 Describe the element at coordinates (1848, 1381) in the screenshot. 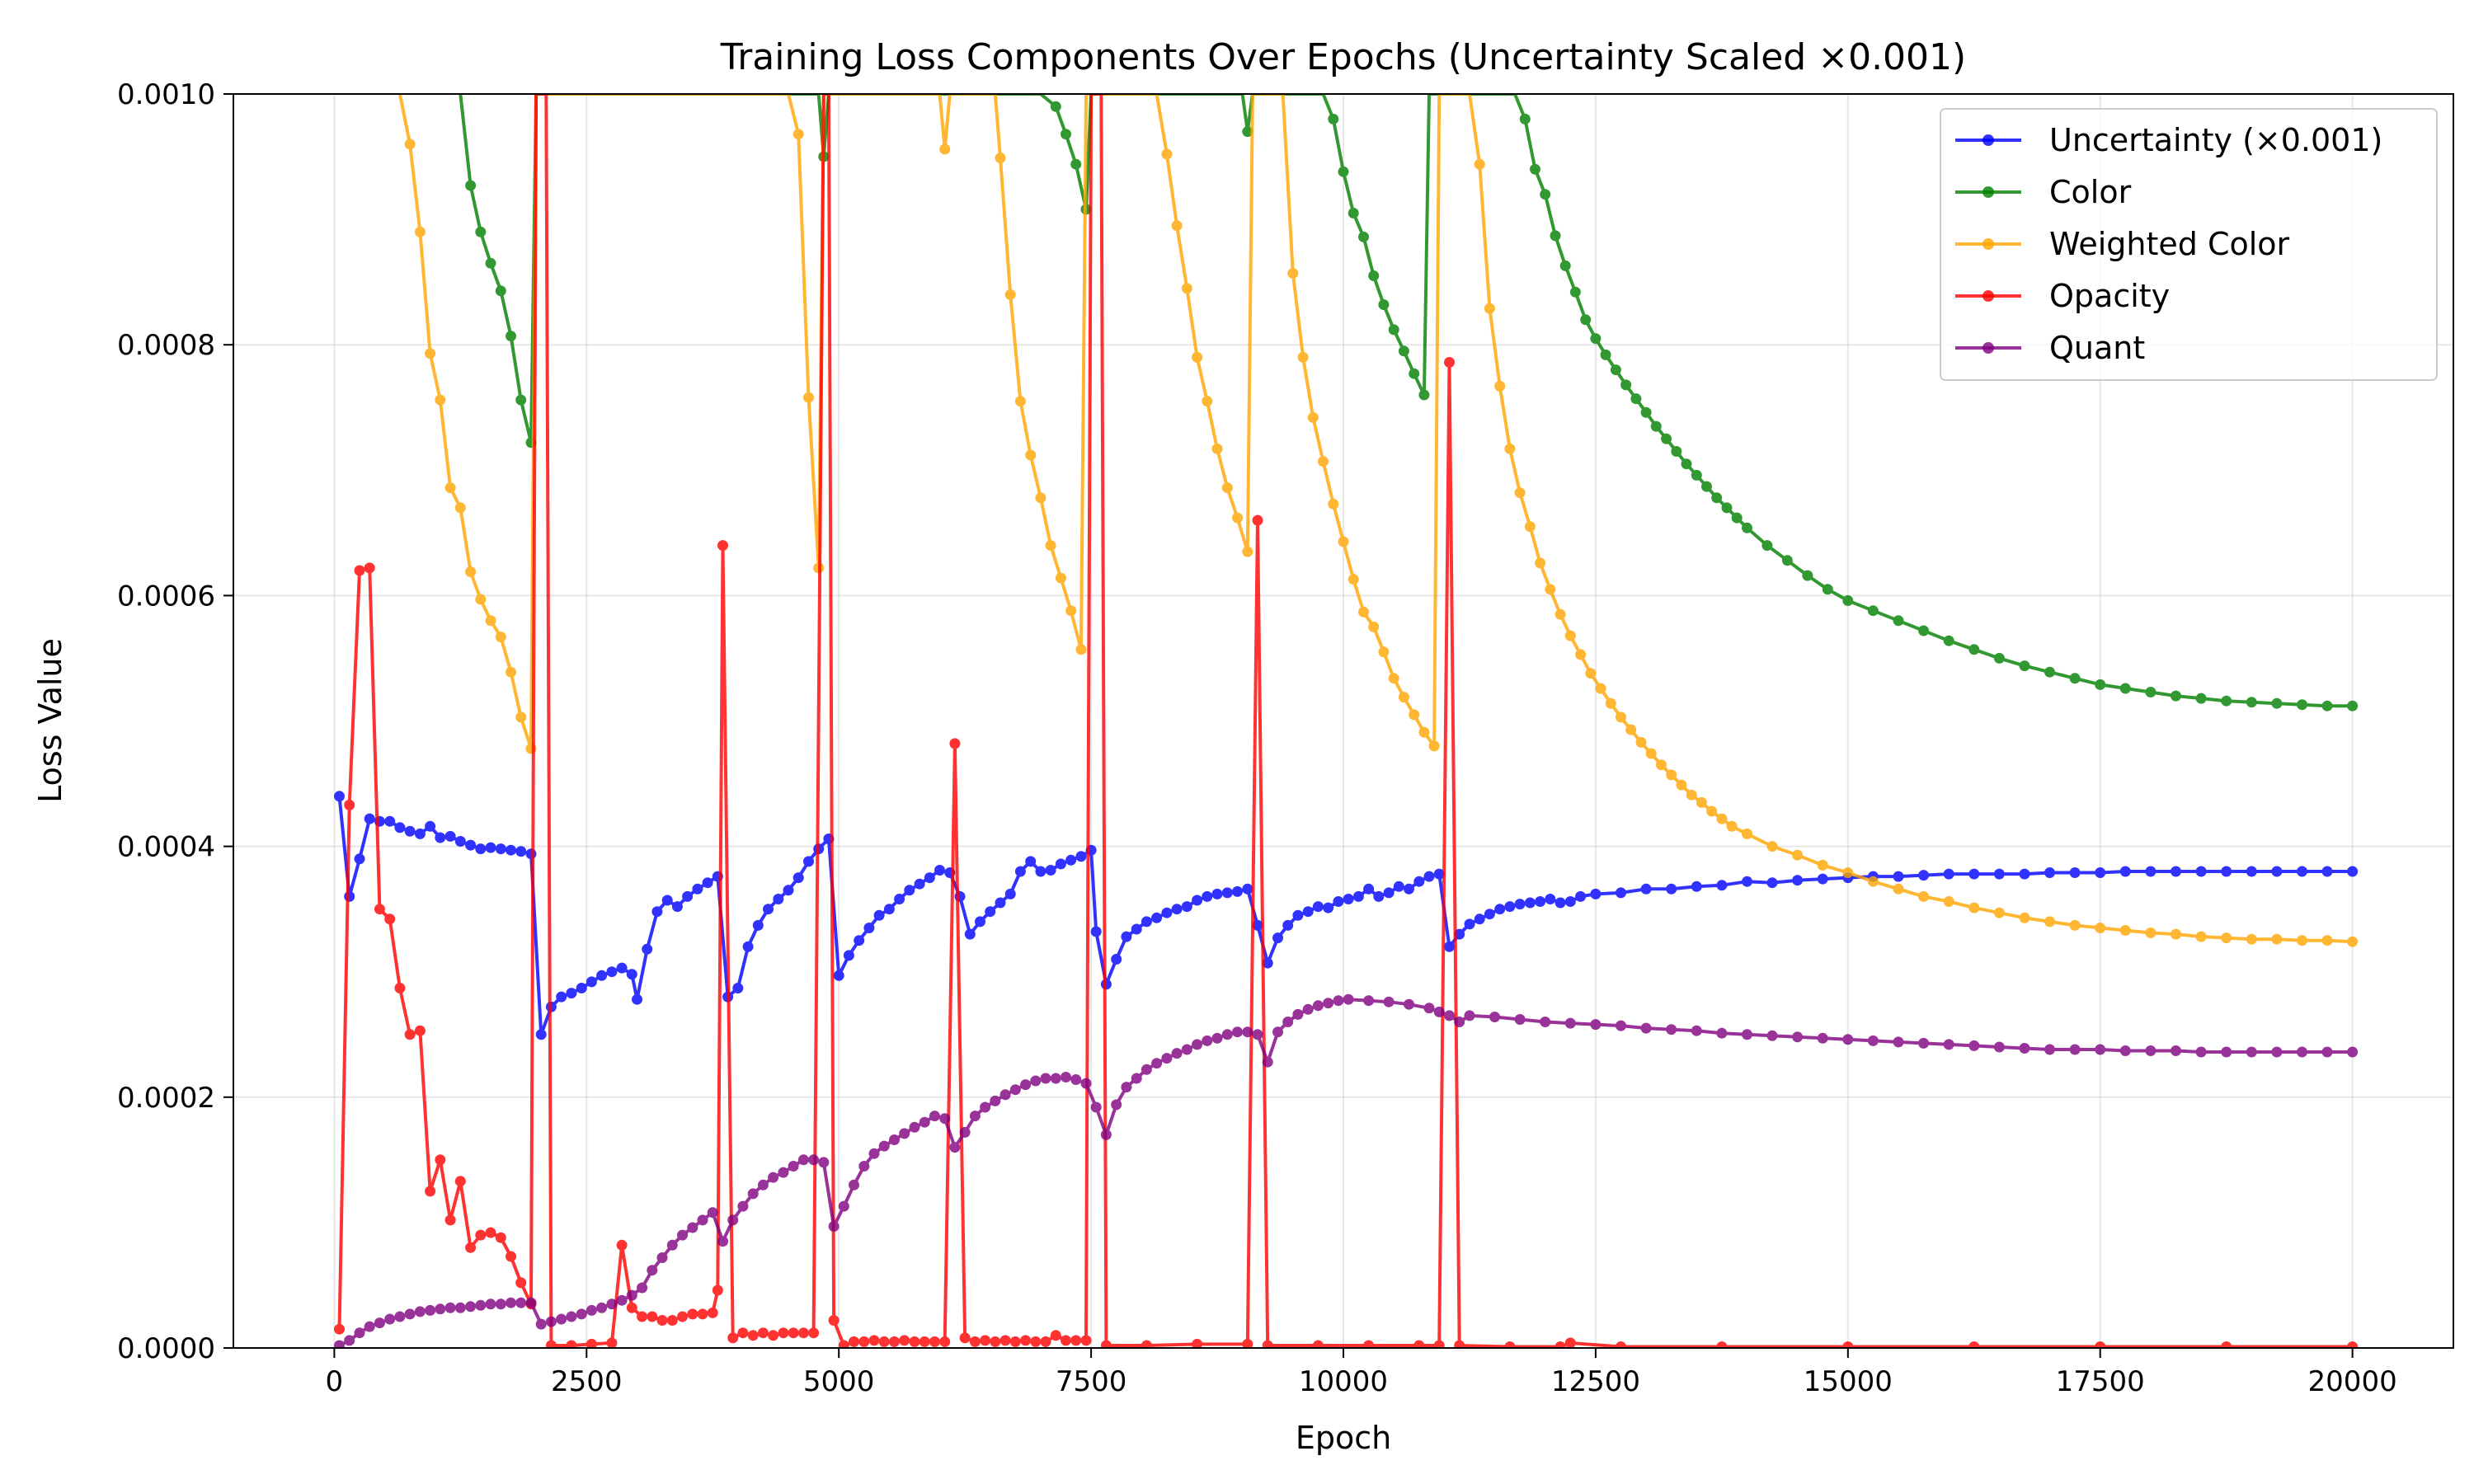

I see `x-tick-label: 15000` at that location.